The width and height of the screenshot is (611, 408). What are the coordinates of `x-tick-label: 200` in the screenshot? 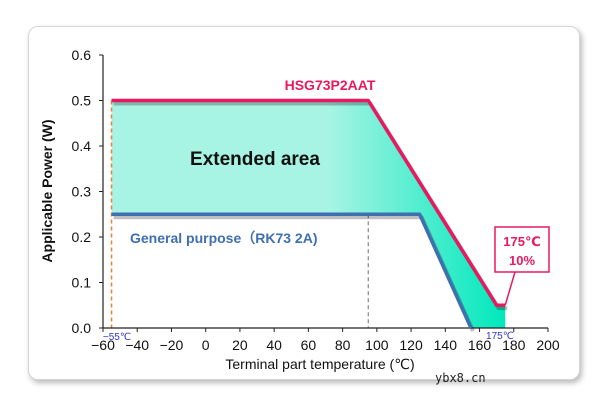 It's located at (548, 345).